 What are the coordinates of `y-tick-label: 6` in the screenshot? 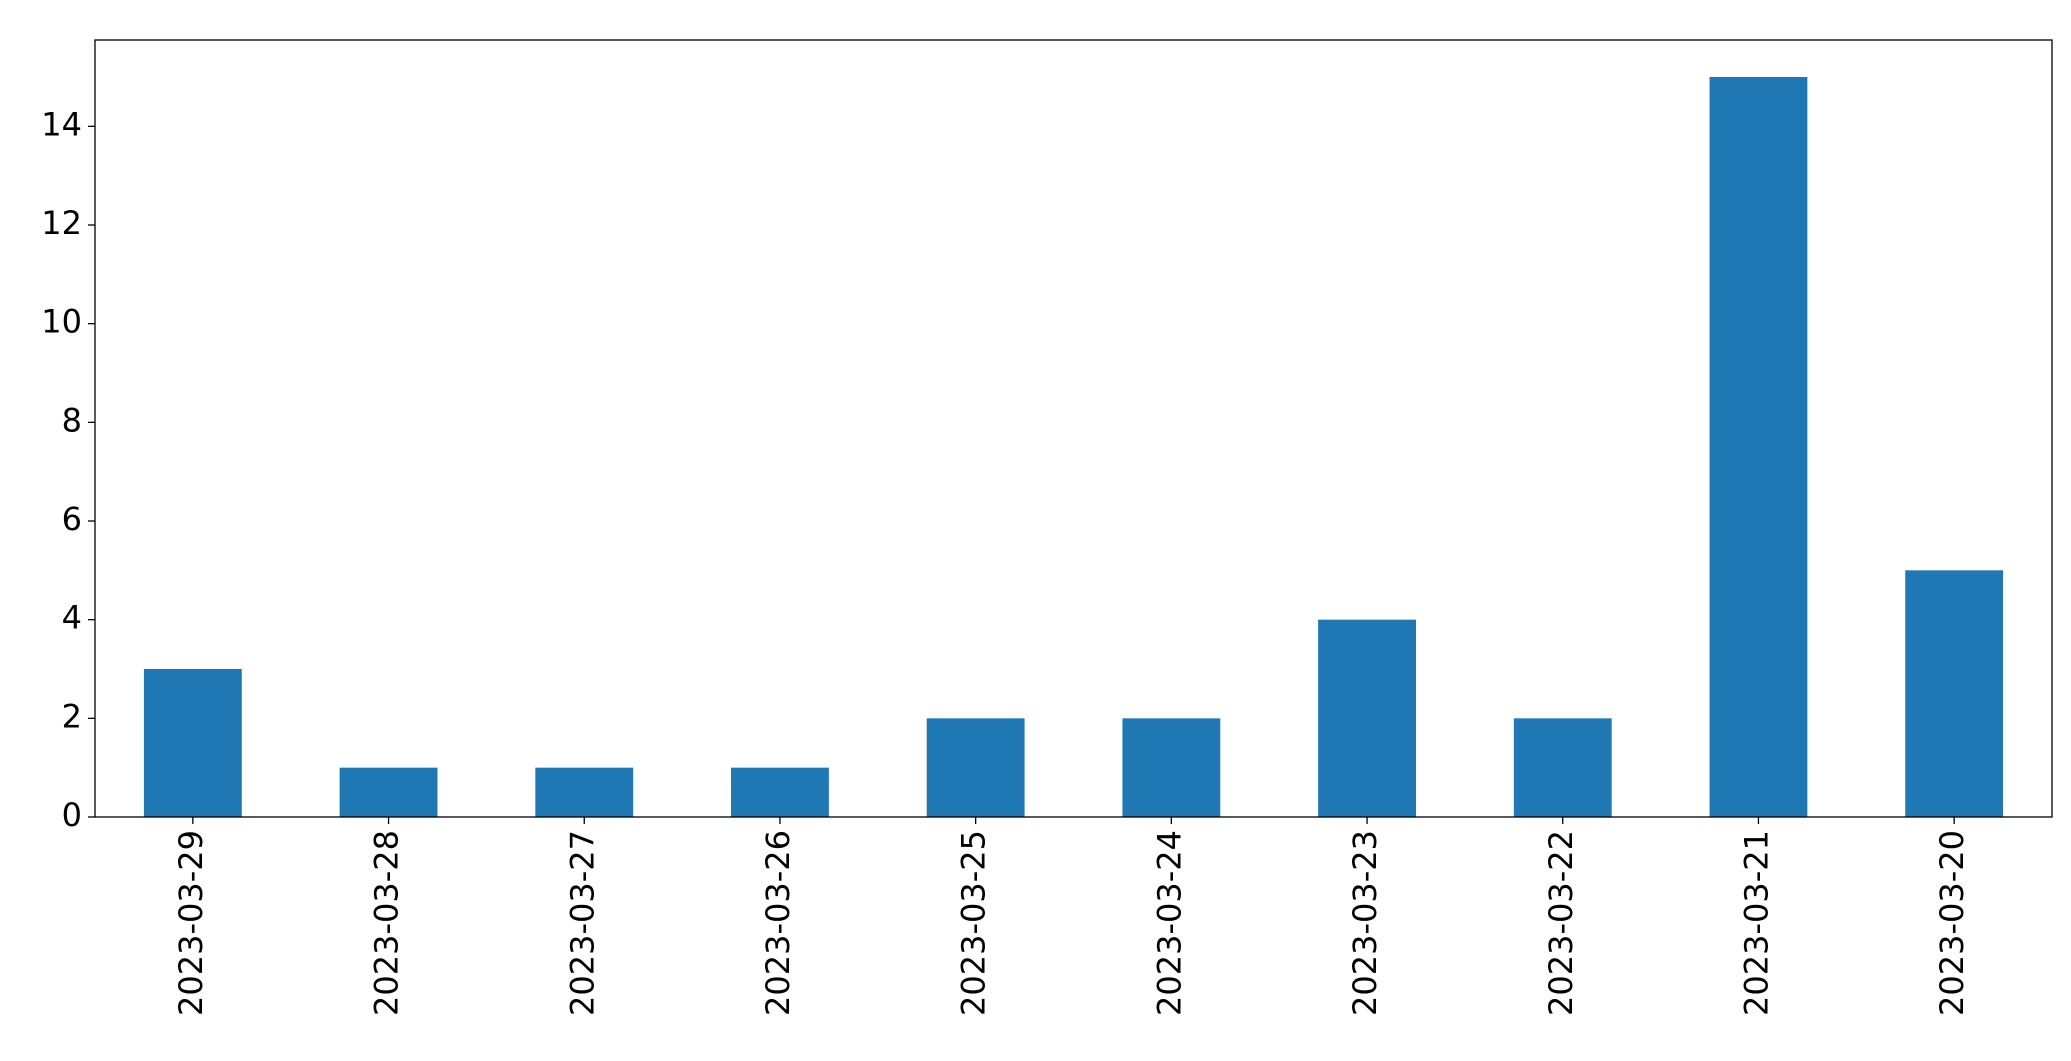 It's located at (72, 519).